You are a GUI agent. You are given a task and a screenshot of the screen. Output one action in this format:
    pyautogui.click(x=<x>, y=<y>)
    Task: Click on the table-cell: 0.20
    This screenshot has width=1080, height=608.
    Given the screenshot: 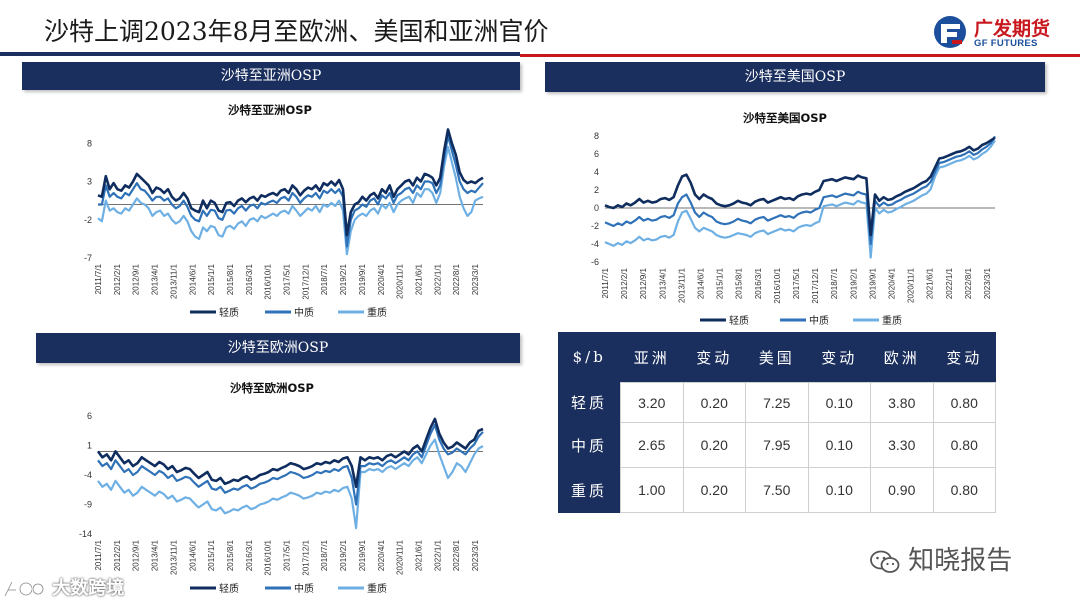 What is the action you would take?
    pyautogui.click(x=714, y=402)
    